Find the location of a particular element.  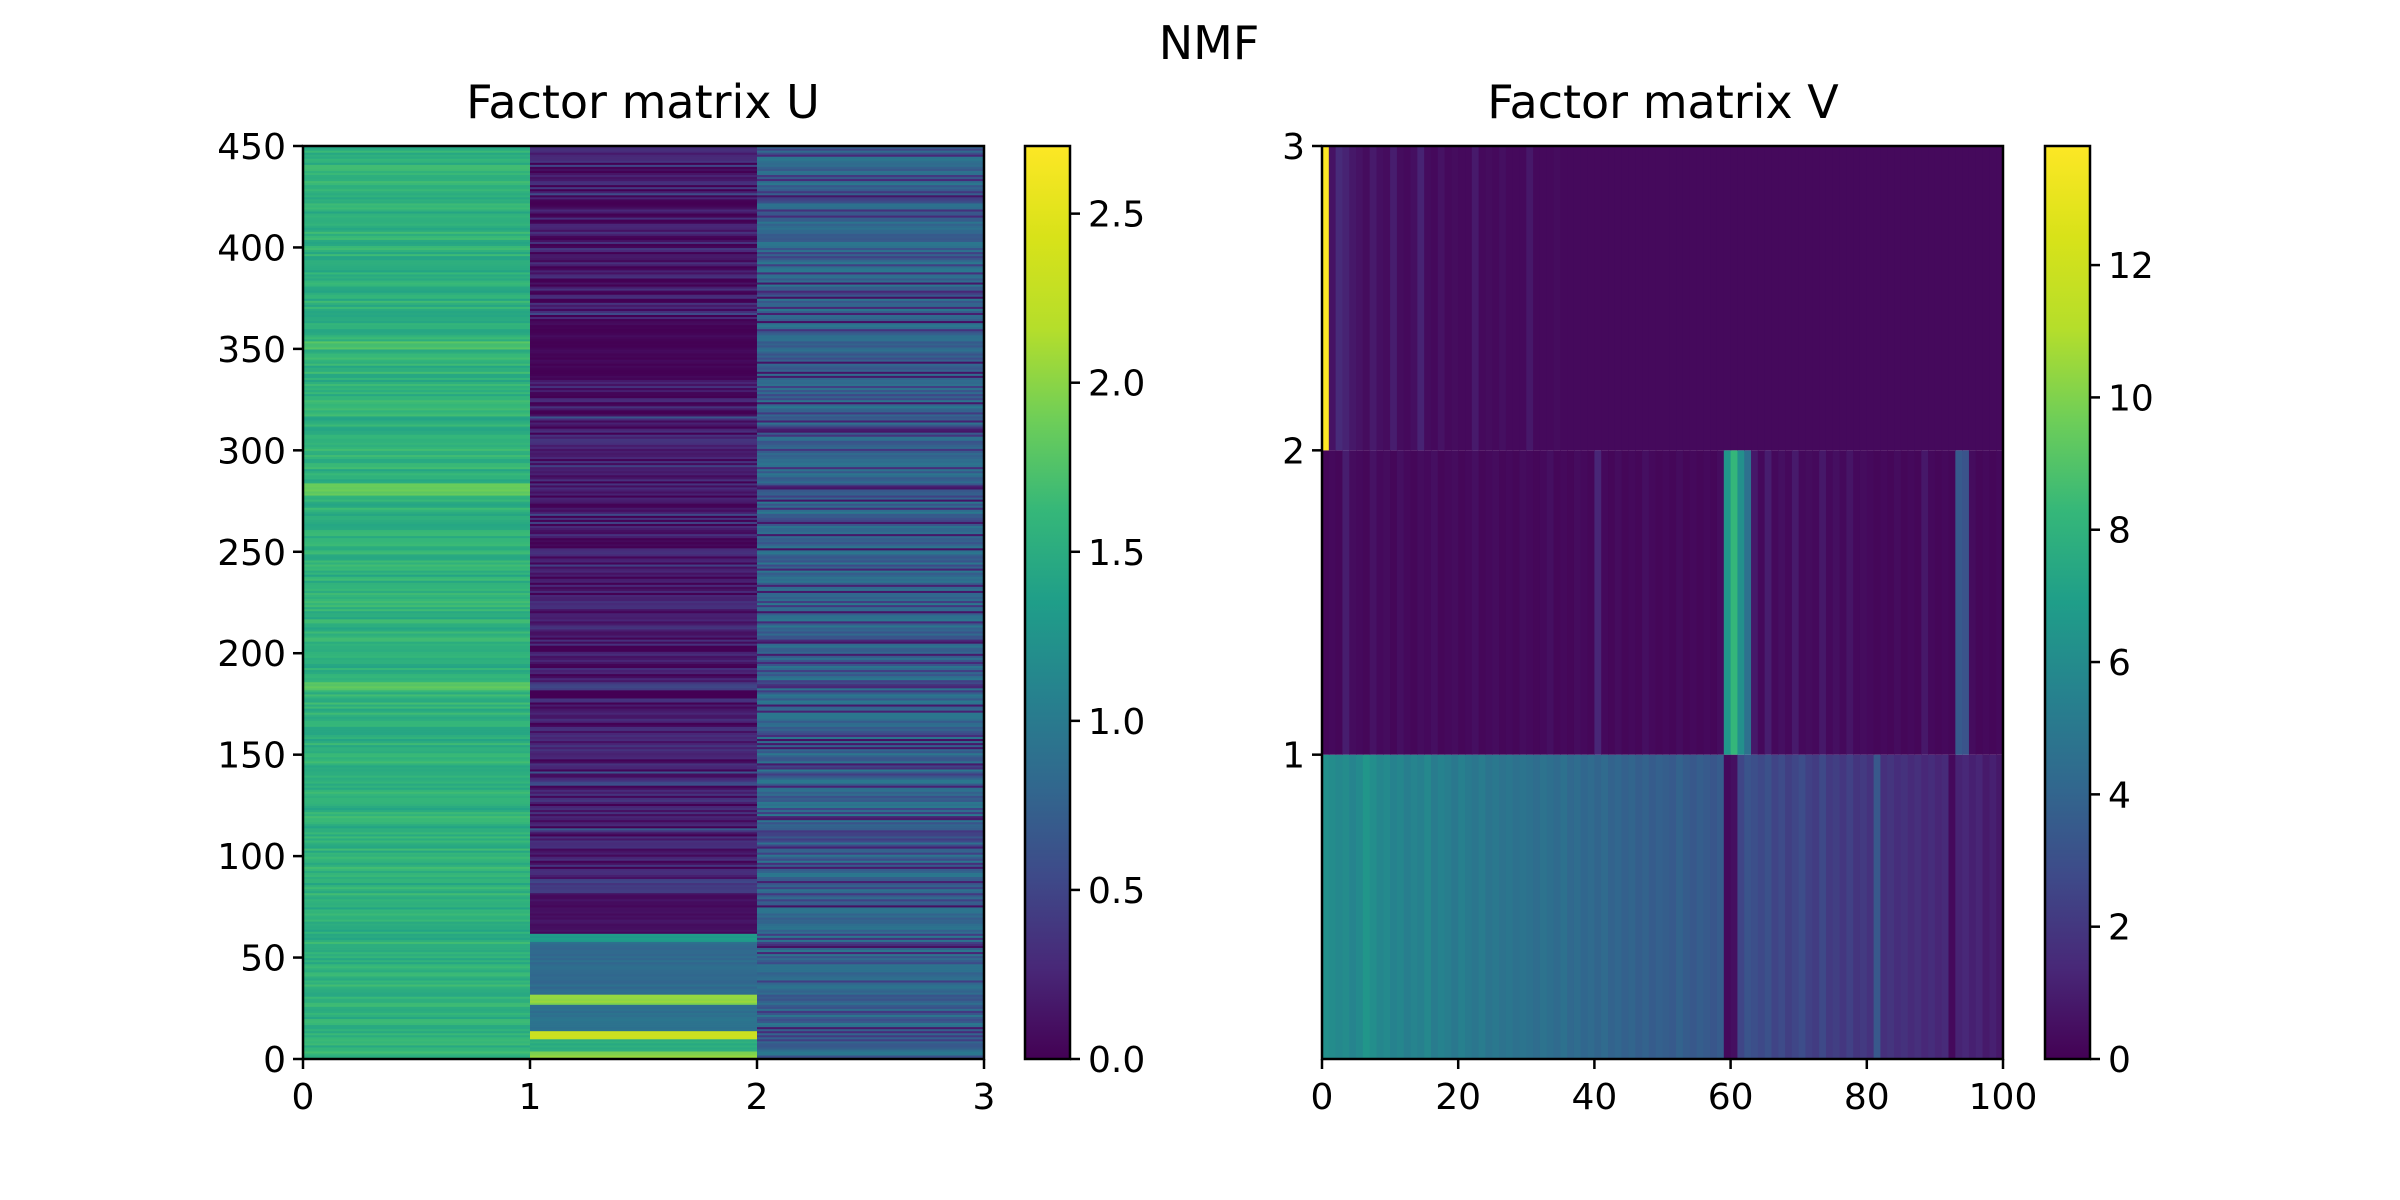

panel-u-title: Factor matrix U is located at coordinates (643, 102).